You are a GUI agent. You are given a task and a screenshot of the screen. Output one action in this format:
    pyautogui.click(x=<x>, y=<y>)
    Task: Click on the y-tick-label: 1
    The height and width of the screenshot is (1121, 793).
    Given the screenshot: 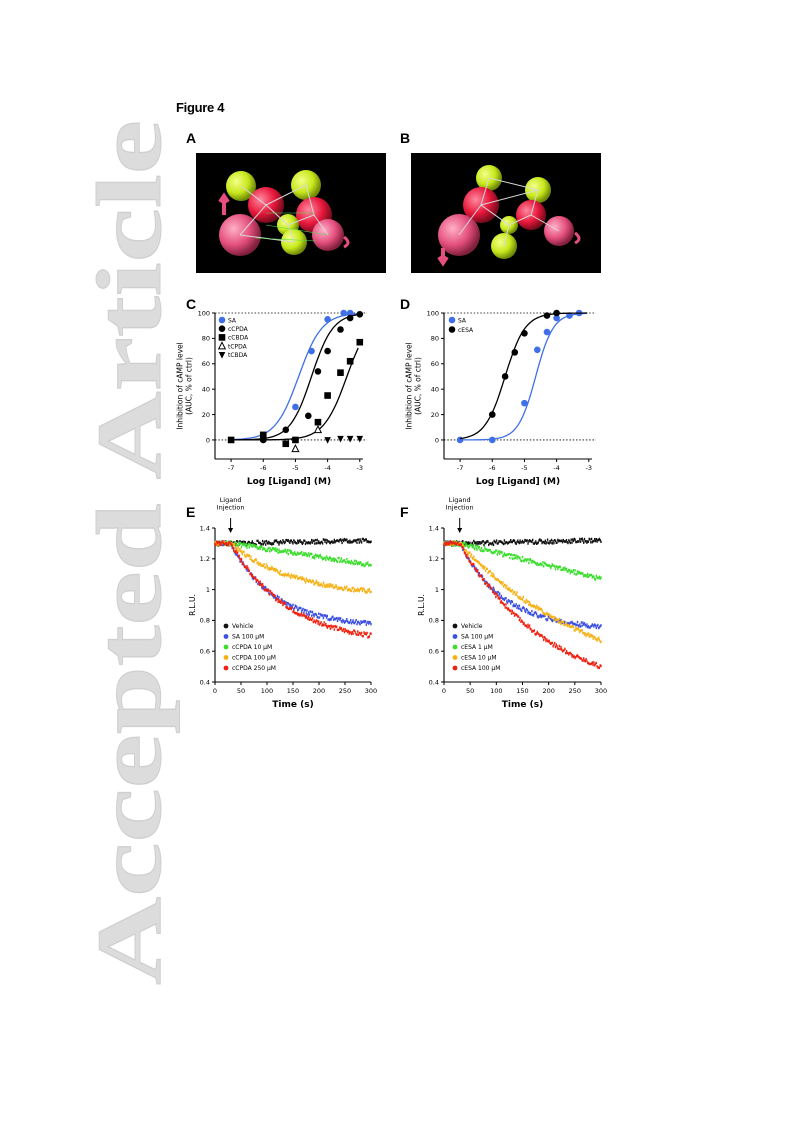 What is the action you would take?
    pyautogui.click(x=437, y=590)
    